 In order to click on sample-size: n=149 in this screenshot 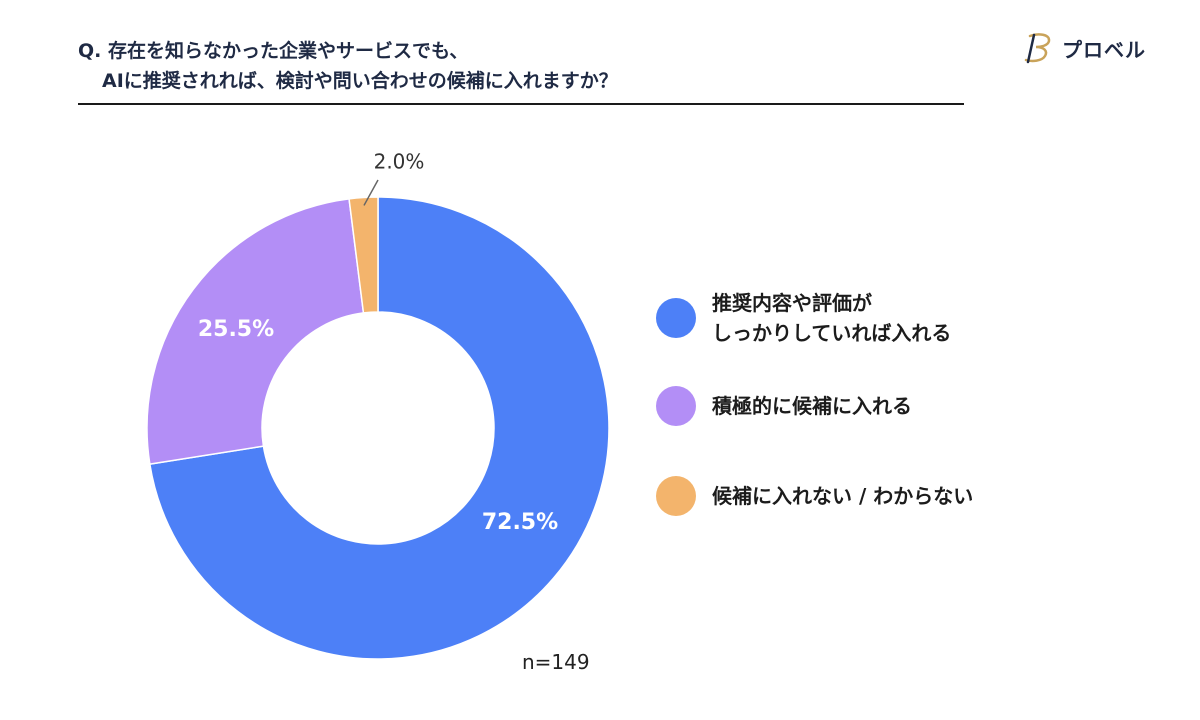, I will do `click(556, 662)`.